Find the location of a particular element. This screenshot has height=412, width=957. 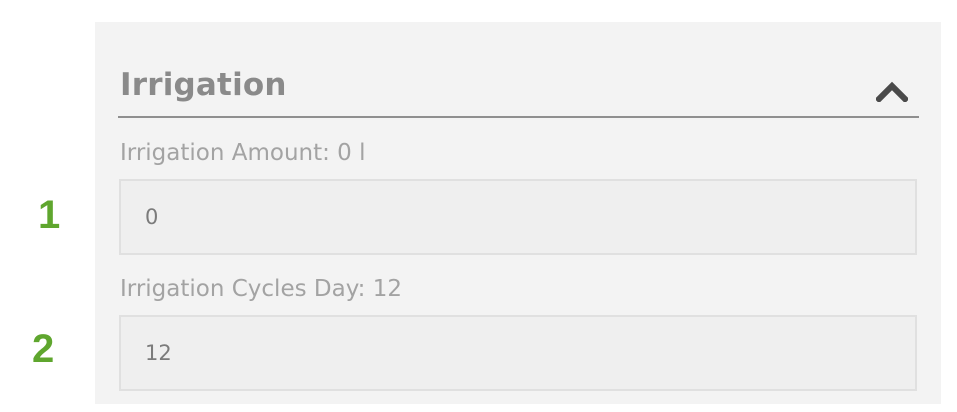

chevron-up-icon is located at coordinates (892, 91).